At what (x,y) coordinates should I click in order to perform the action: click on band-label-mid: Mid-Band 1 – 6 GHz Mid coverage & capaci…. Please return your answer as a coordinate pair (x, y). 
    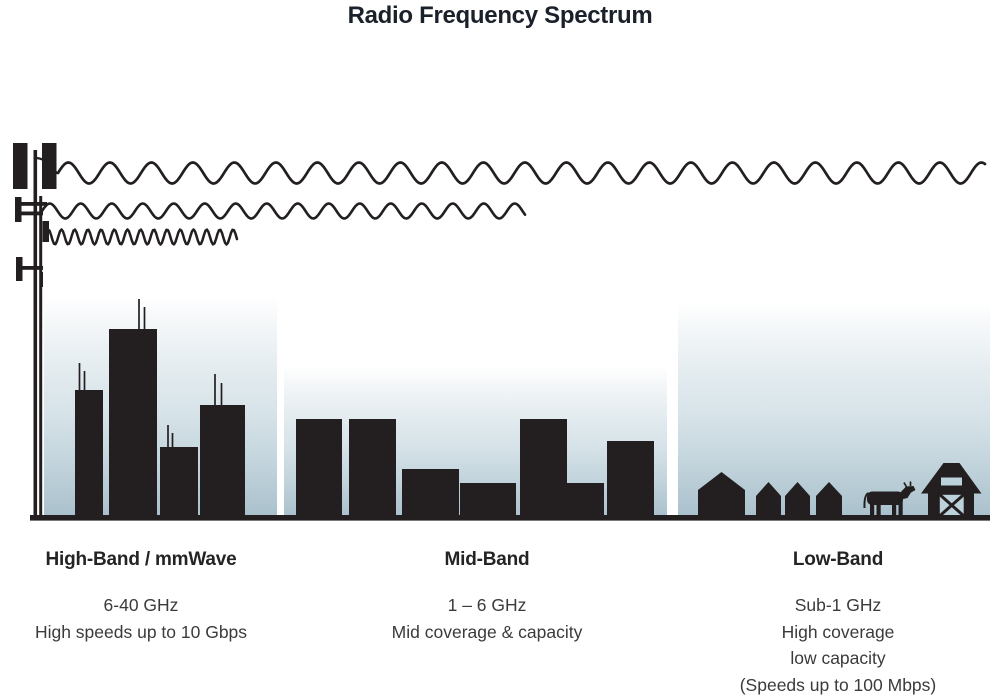
    Looking at the image, I should click on (487, 597).